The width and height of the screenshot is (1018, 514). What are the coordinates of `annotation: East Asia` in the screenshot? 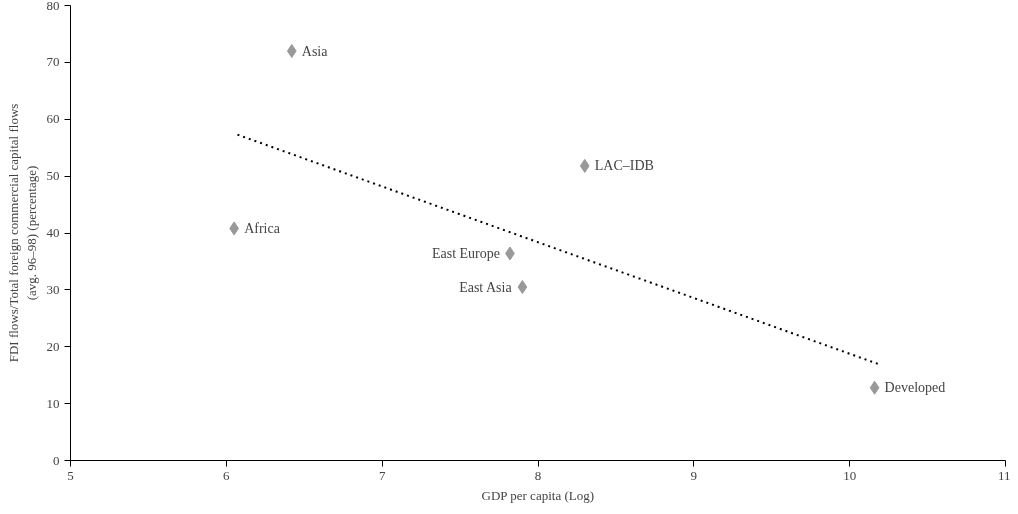 It's located at (486, 287).